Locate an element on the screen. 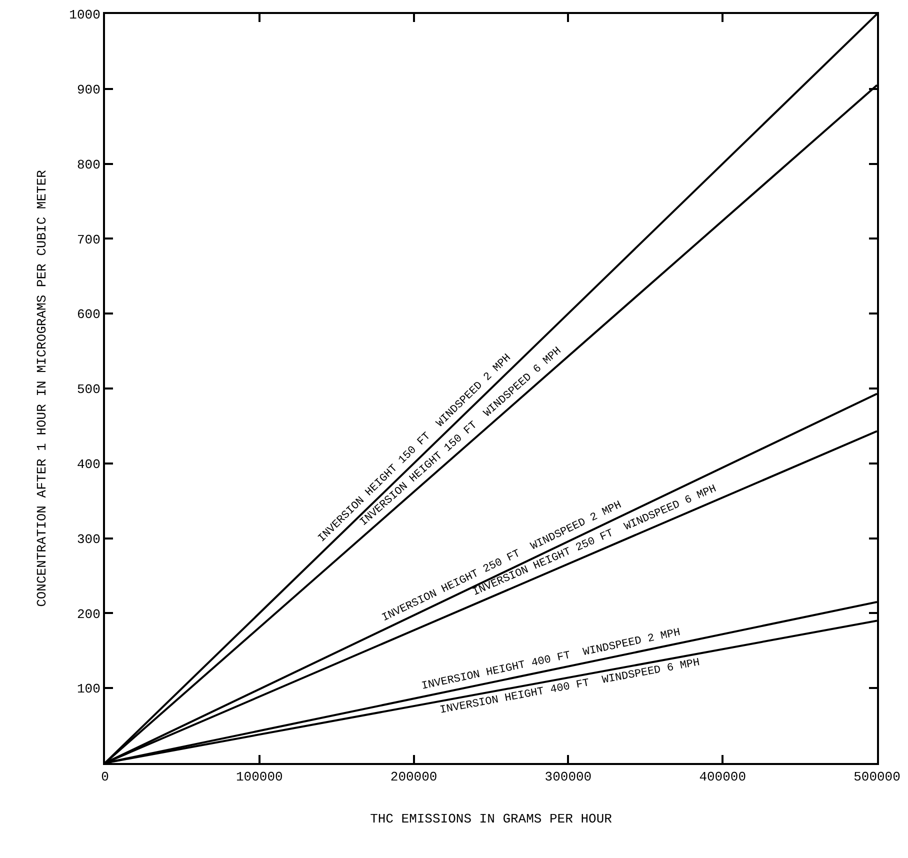 This screenshot has height=858, width=908. y-tick-label: 900 is located at coordinates (88, 90).